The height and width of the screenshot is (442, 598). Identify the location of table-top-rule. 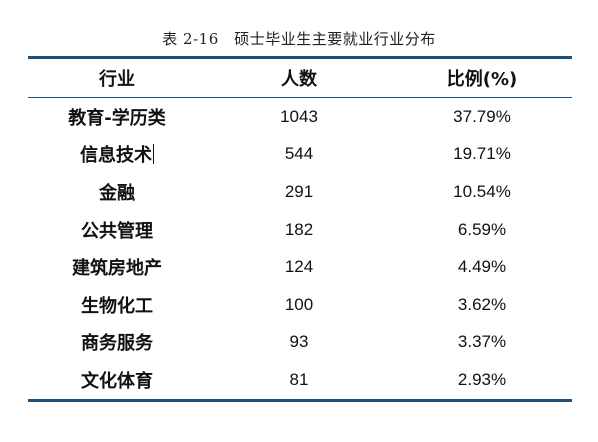
(300, 57).